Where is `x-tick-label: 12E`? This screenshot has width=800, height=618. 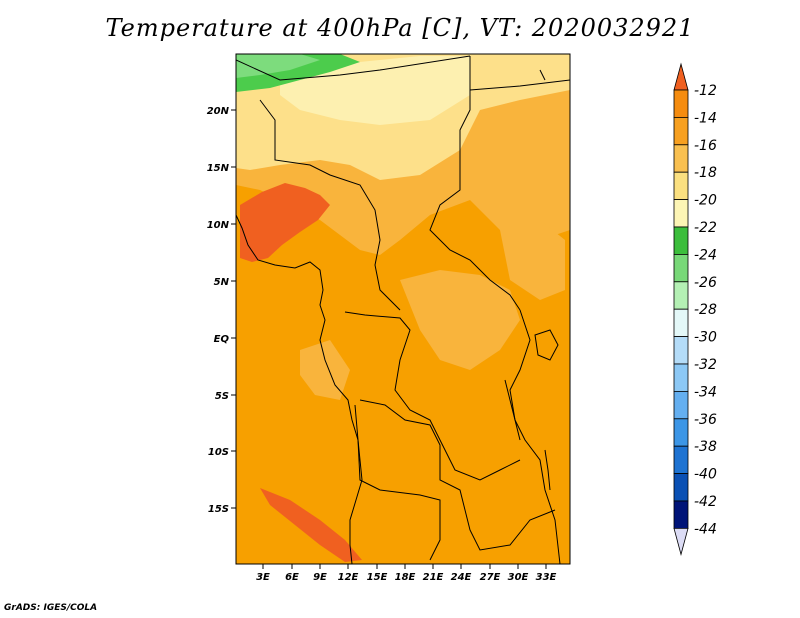
x-tick-label: 12E is located at coordinates (348, 577).